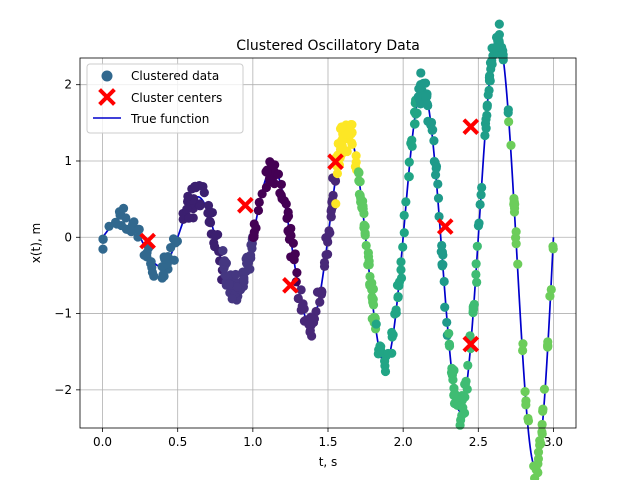  I want to click on x-tick-label: 2.5, so click(478, 442).